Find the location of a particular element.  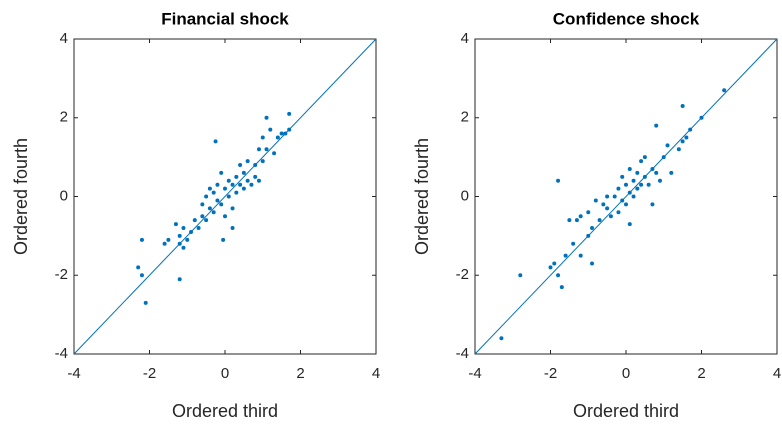

y-axis-label: Ordered fourth is located at coordinates (21, 196).